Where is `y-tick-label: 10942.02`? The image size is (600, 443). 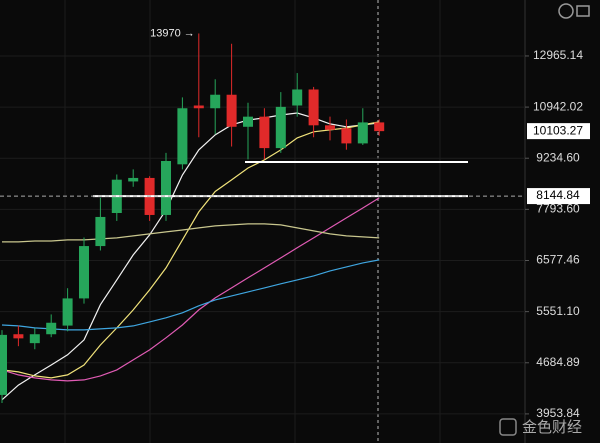 y-tick-label: 10942.02 is located at coordinates (558, 106).